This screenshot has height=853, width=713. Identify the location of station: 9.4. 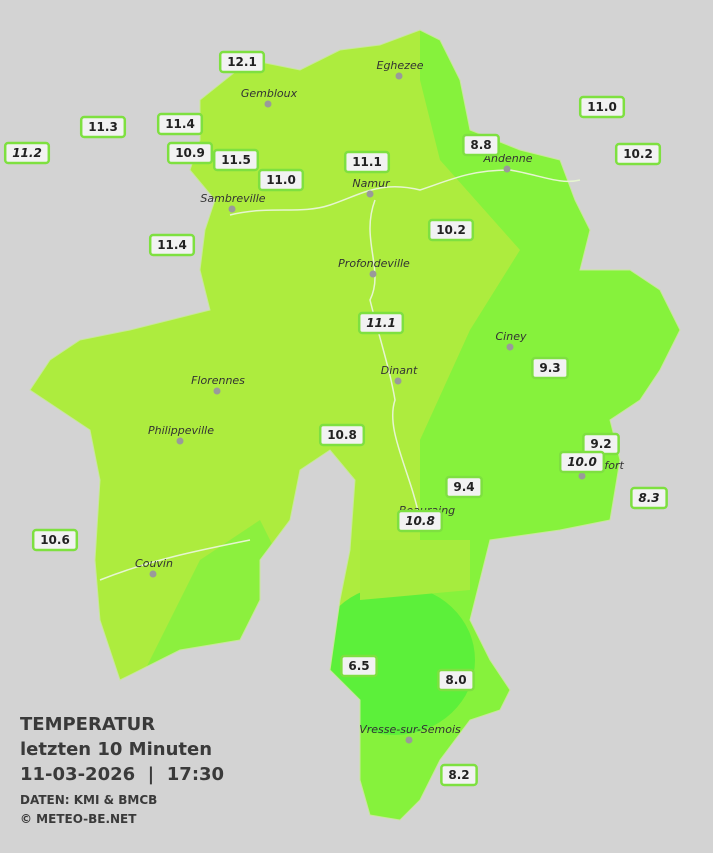
(464, 487).